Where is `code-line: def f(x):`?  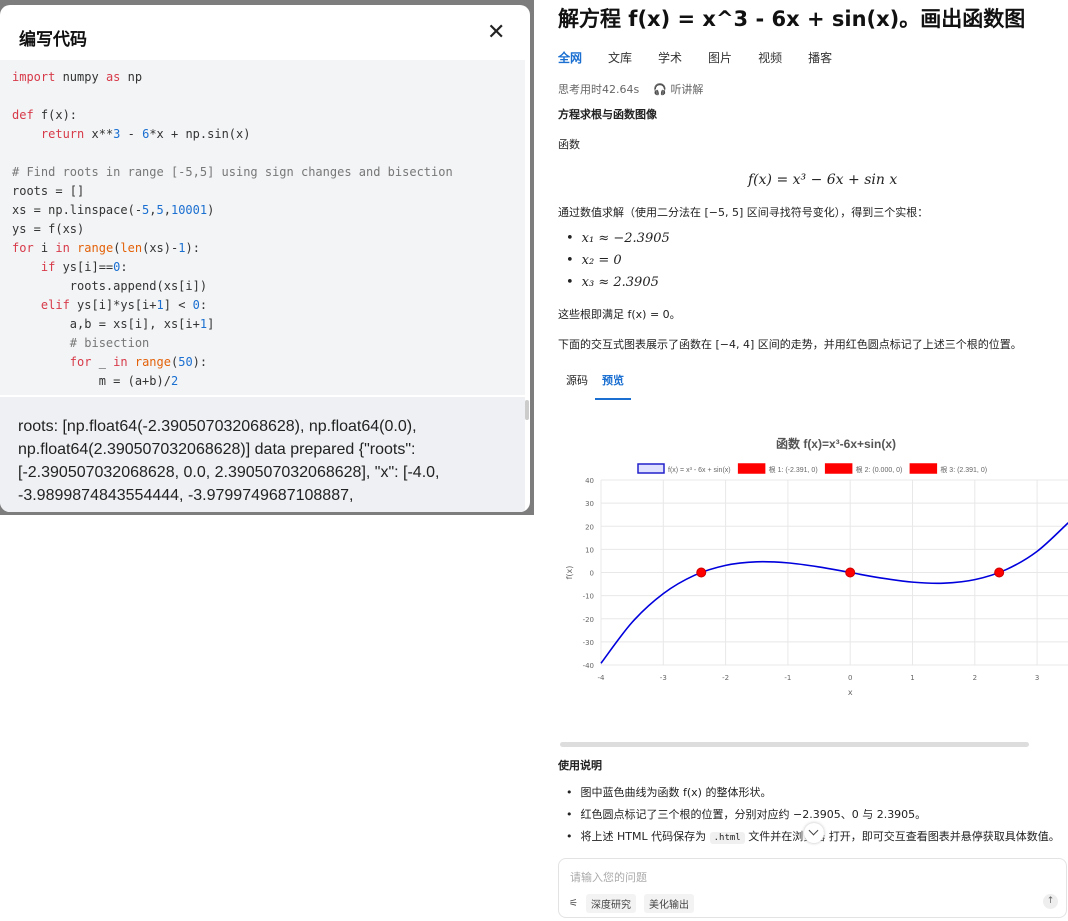 code-line: def f(x): is located at coordinates (45, 115).